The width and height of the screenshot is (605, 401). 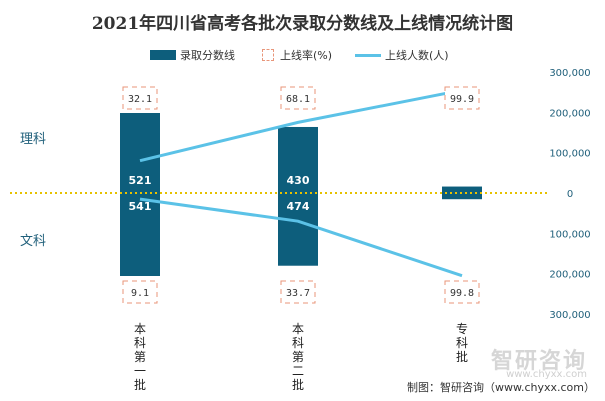 What do you see at coordinates (302, 24) in the screenshot?
I see `chart-title: 2021年四川省高考各批次录取分数线及上线情况统计图` at bounding box center [302, 24].